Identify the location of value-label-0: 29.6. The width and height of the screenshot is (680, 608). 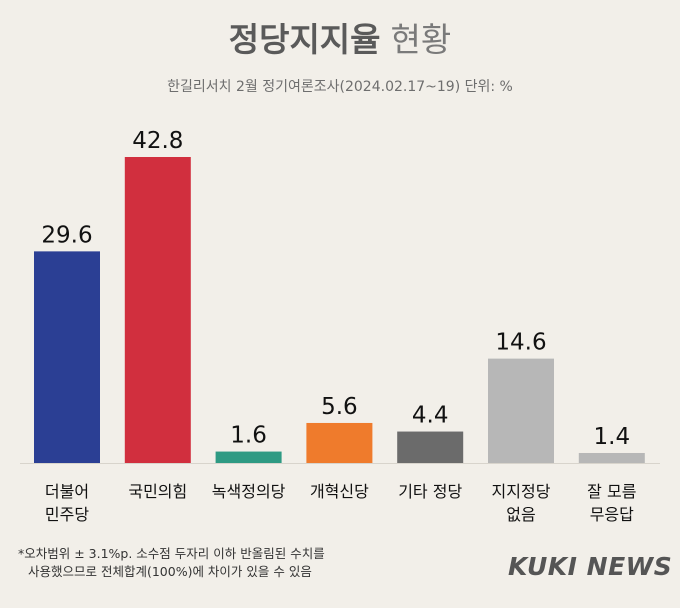
(66, 235).